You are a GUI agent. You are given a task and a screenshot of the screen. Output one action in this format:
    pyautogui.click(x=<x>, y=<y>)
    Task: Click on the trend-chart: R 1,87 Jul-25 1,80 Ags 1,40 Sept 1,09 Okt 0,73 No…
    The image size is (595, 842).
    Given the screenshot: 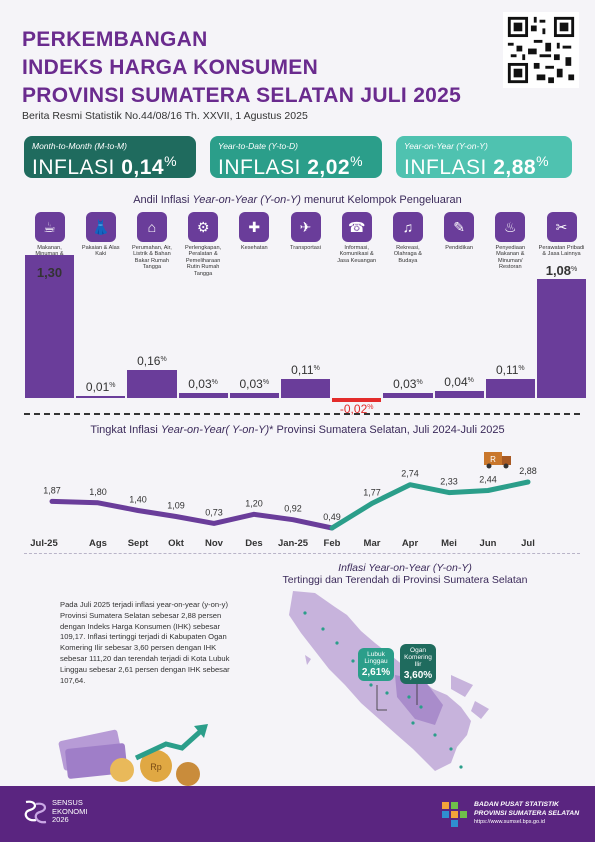 What is the action you would take?
    pyautogui.click(x=283, y=500)
    